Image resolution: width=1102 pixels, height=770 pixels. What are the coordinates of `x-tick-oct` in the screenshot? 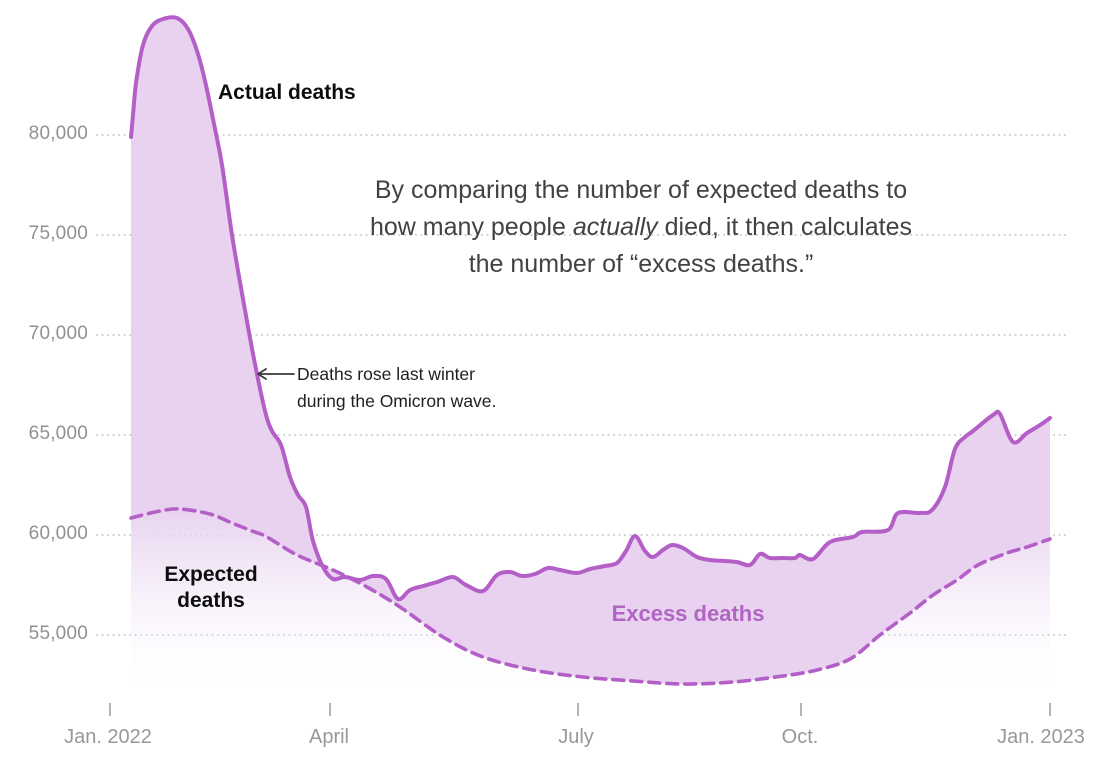 It's located at (801, 709).